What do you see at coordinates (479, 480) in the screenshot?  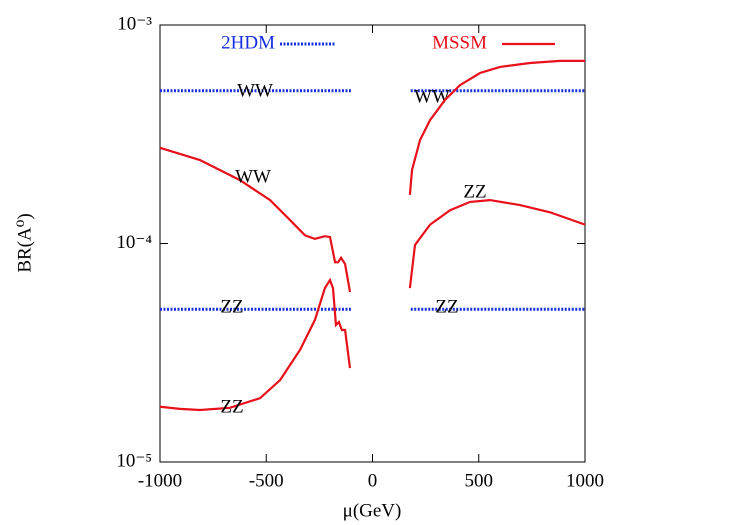 I see `x-tick-label: 500` at bounding box center [479, 480].